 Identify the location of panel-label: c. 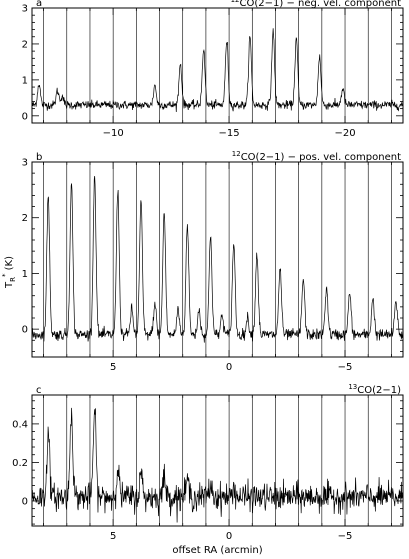
(39, 390).